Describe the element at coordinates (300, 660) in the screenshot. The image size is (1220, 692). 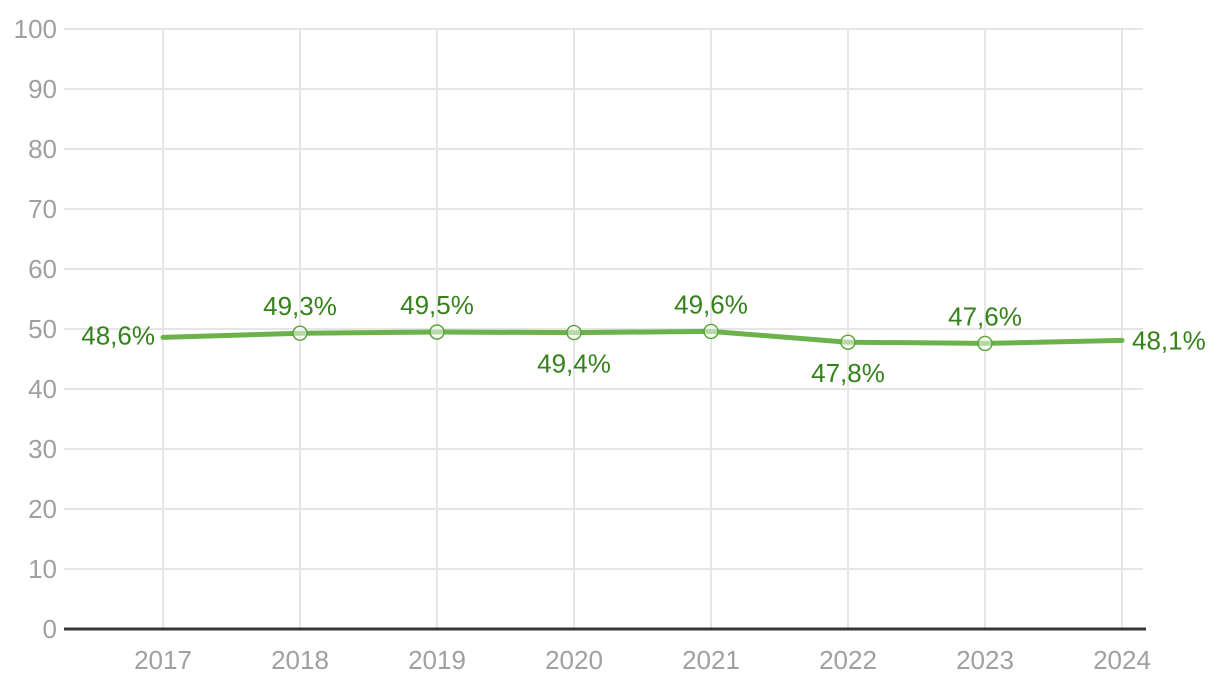
I see `x-tick-label: 2018` at that location.